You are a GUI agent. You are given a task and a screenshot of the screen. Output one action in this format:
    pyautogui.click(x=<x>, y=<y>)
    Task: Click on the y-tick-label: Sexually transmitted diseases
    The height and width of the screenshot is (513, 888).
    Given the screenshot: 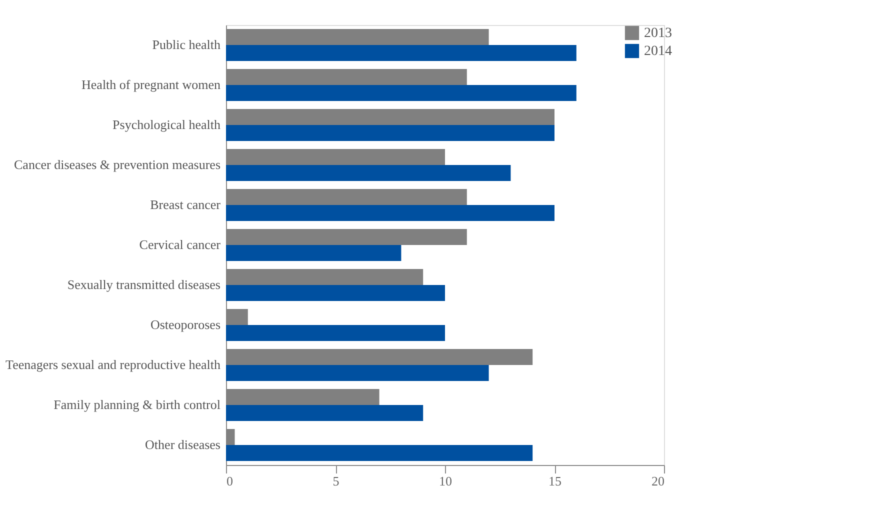 What is the action you would take?
    pyautogui.click(x=143, y=284)
    